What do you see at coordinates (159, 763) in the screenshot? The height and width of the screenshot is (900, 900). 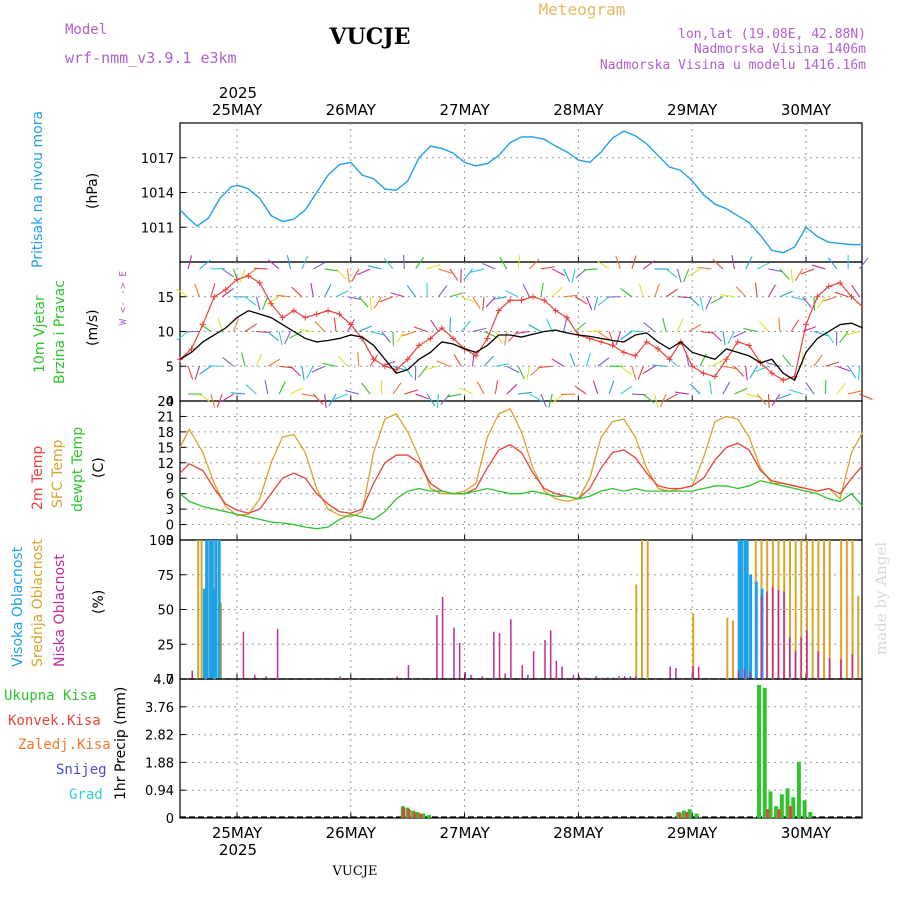 I see `y-tick-label: 1.88` at bounding box center [159, 763].